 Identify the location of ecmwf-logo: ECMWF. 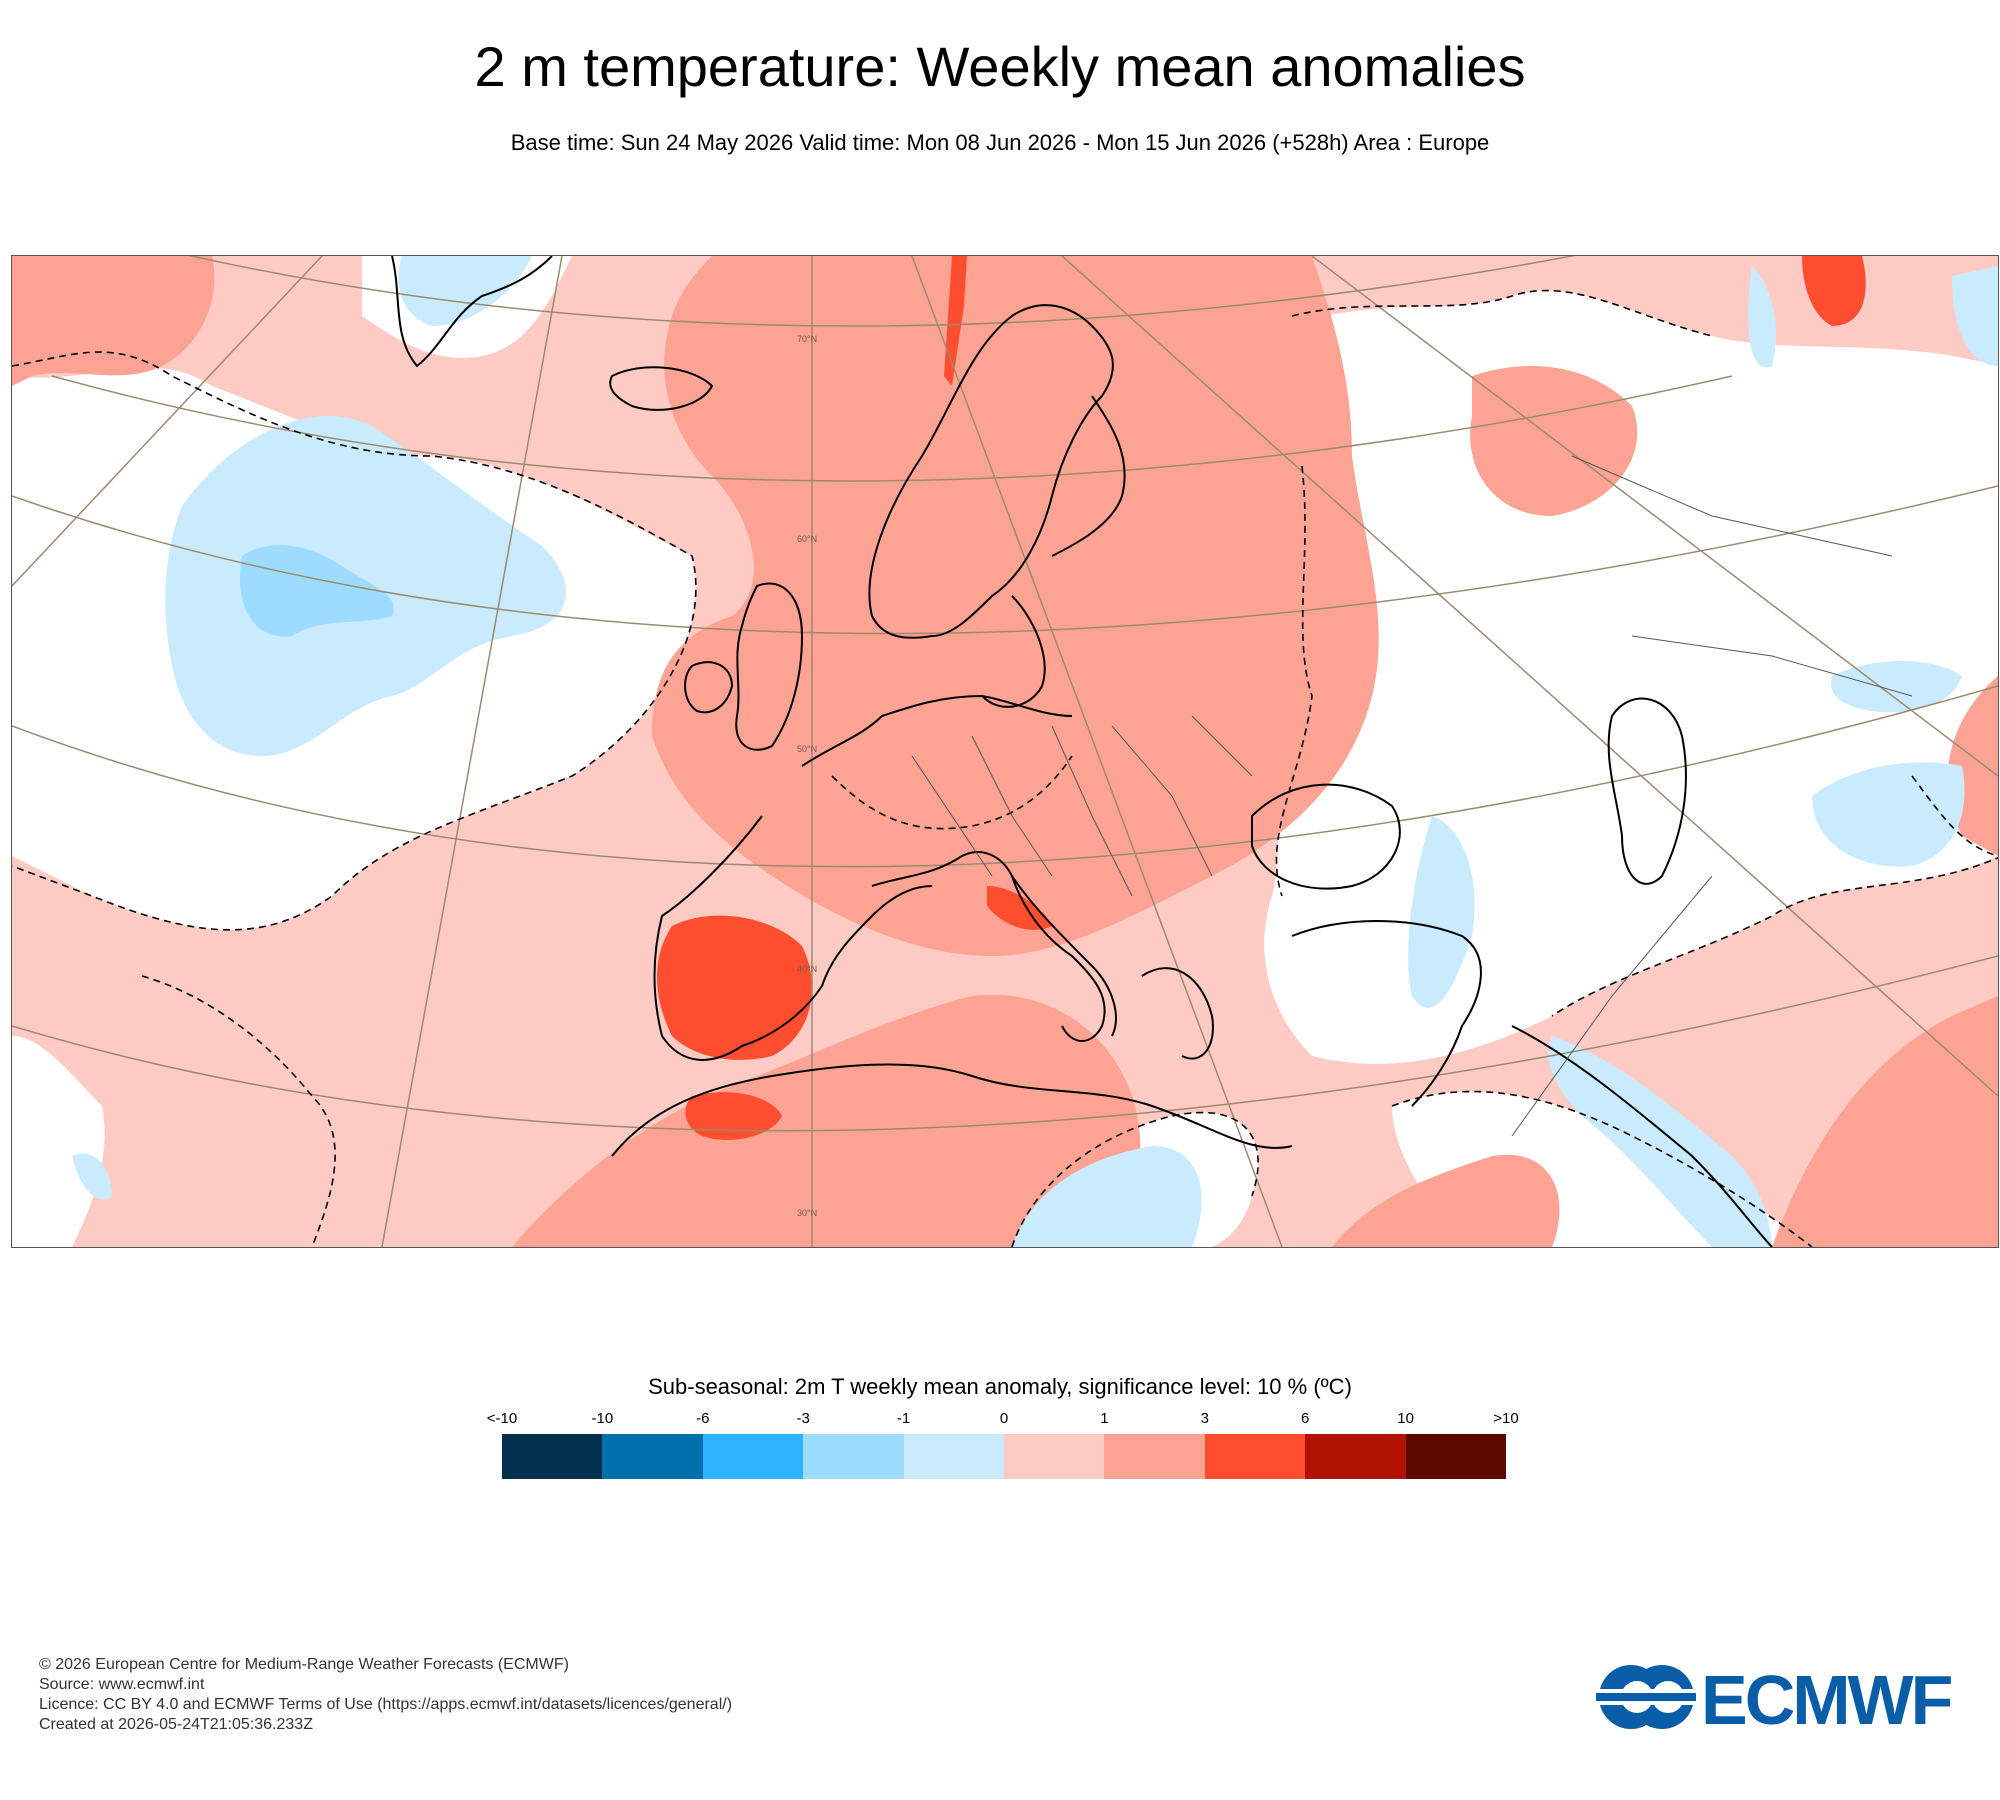
(1782, 1700).